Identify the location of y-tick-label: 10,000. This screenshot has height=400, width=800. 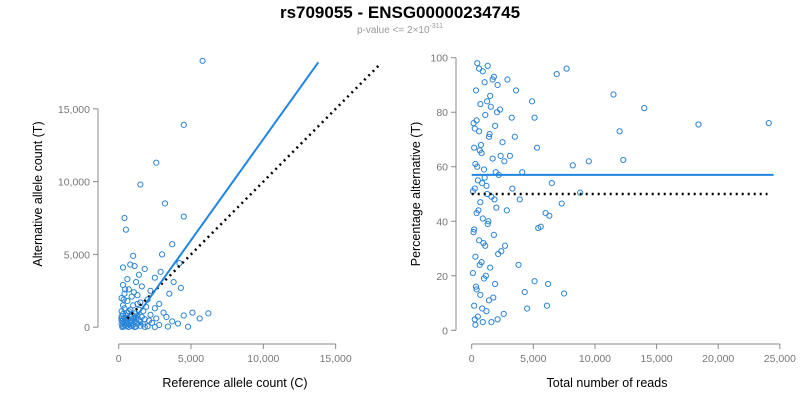
(74, 183).